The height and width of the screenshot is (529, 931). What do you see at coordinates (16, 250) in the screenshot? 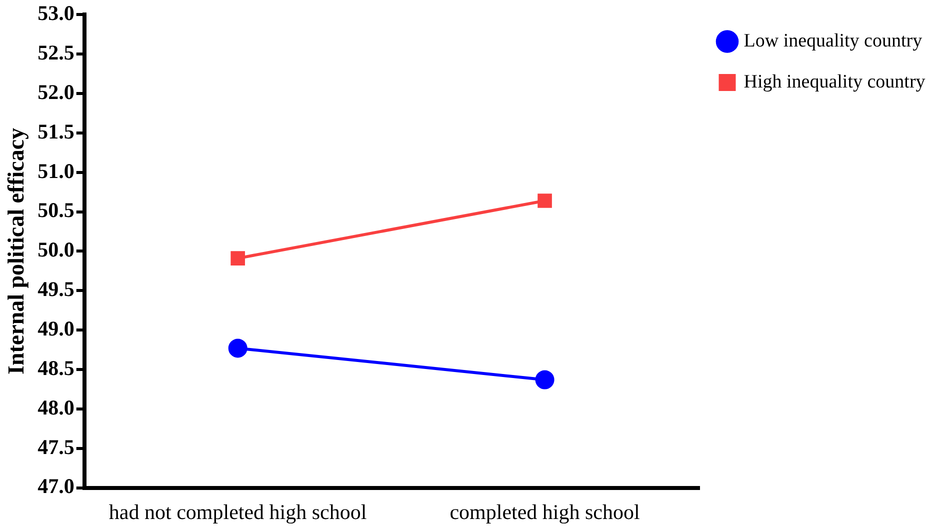
I see `y-axis-title: Internal political efficacy` at bounding box center [16, 250].